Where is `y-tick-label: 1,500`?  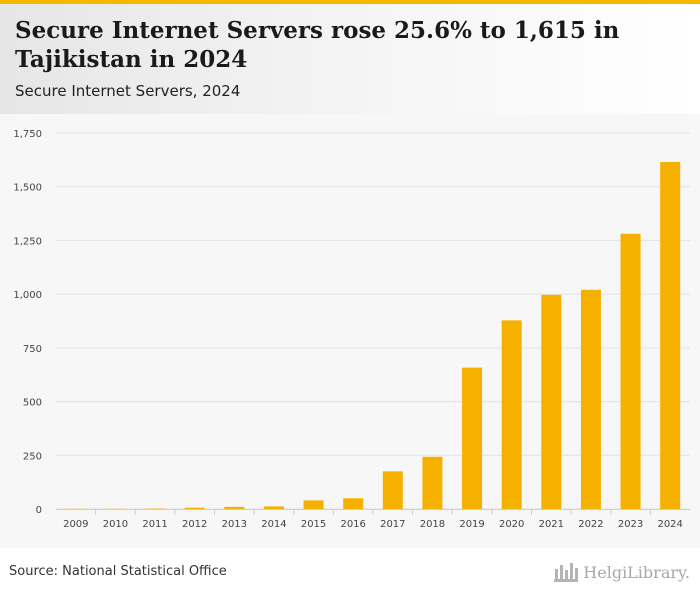 y-tick-label: 1,500 is located at coordinates (27, 188).